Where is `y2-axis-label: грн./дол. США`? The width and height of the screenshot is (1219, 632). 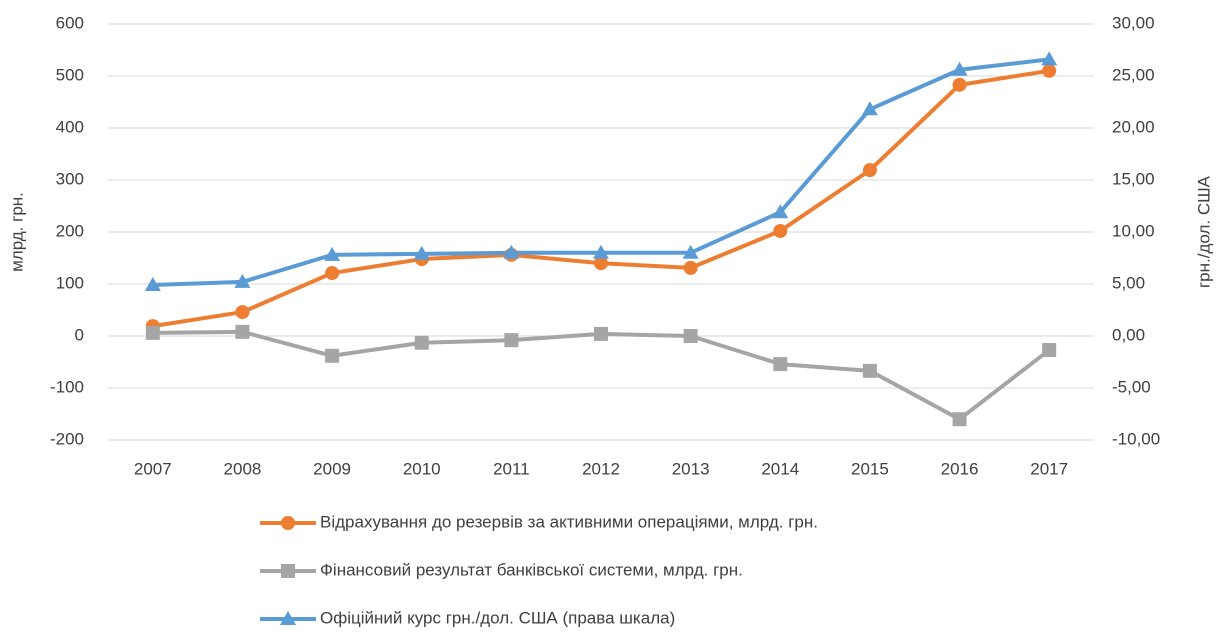
y2-axis-label: грн./дол. США is located at coordinates (1203, 231).